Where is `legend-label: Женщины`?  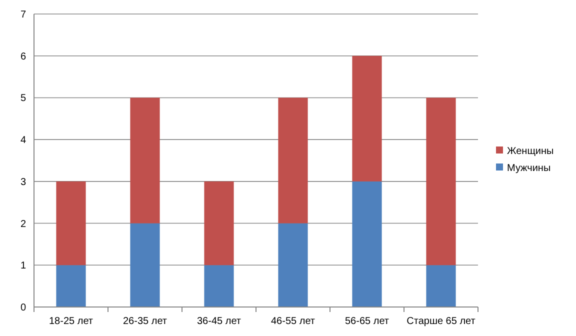
legend-label: Женщины is located at coordinates (530, 151).